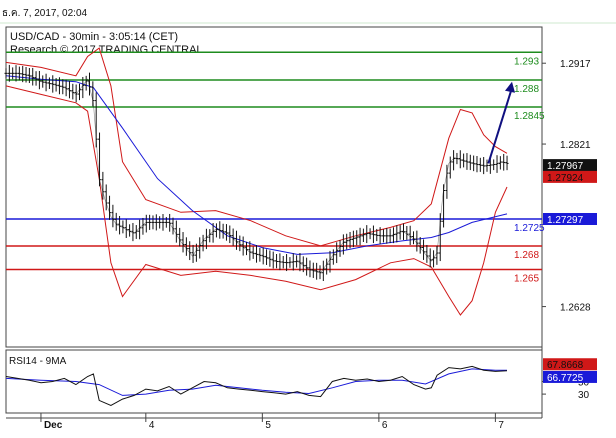 This screenshot has height=438, width=616. Describe the element at coordinates (45, 13) in the screenshot. I see `timestamp: ธ.ค. 7, 2017, 02:04` at that location.